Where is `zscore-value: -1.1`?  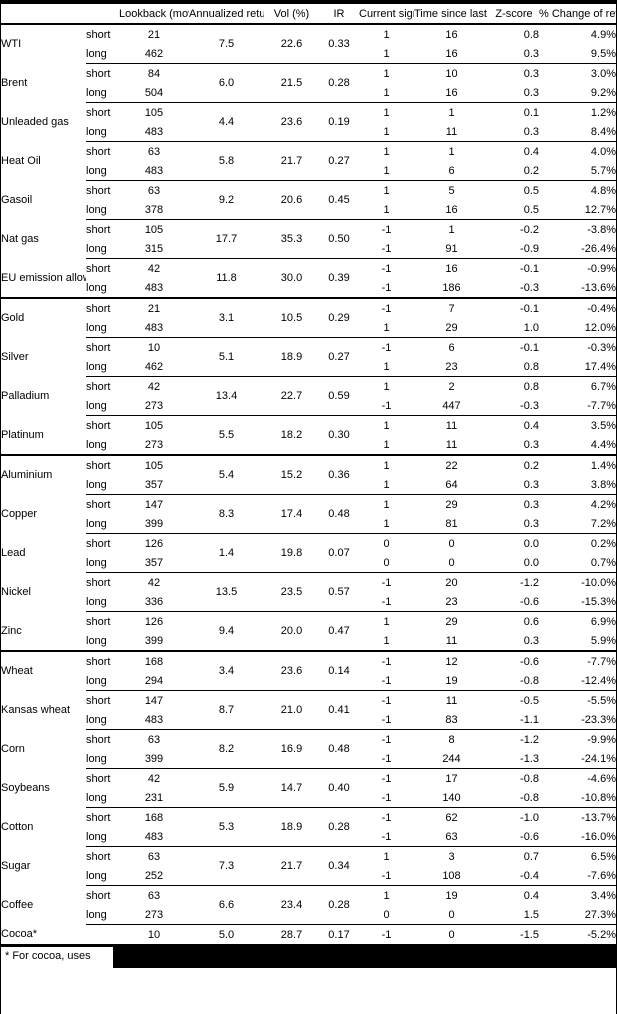
zscore-value: -1.1 is located at coordinates (529, 719).